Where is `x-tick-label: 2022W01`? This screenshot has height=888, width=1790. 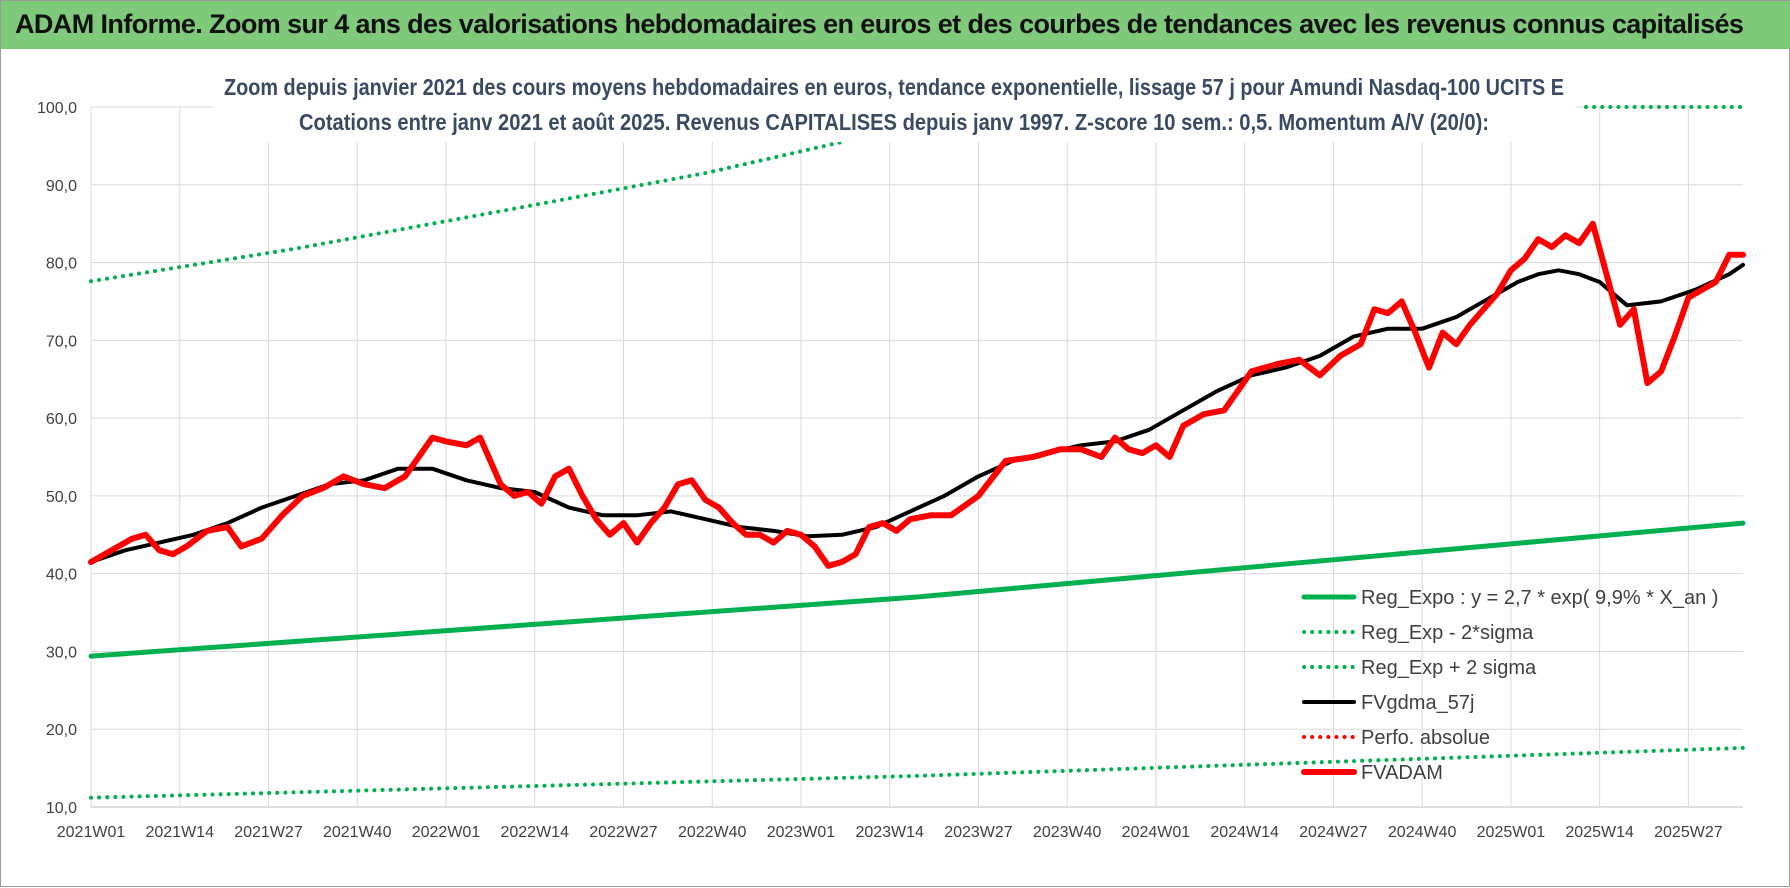
x-tick-label: 2022W01 is located at coordinates (446, 832).